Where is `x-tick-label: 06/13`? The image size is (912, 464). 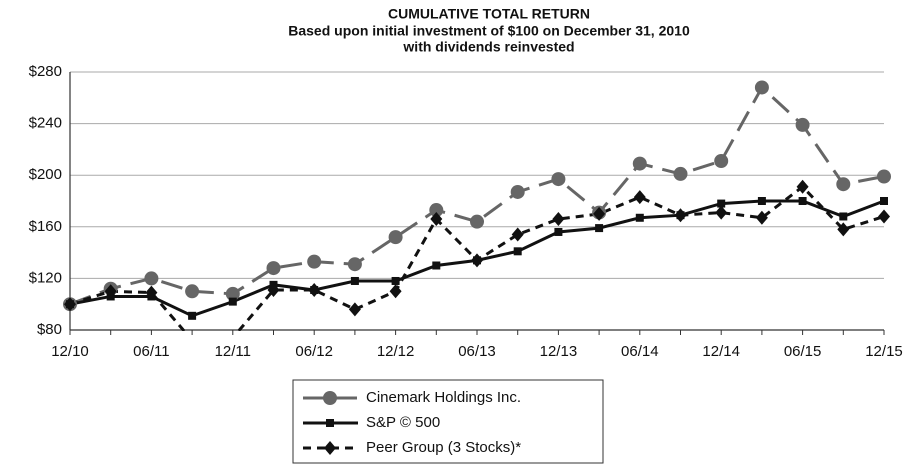
x-tick-label: 06/13 is located at coordinates (477, 351).